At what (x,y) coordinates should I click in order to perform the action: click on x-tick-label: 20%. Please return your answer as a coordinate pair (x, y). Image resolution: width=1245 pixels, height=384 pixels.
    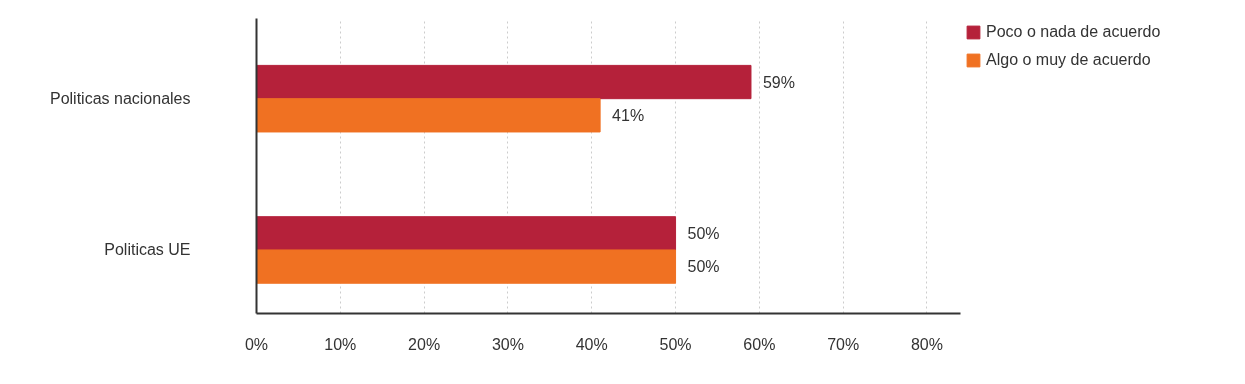
    Looking at the image, I should click on (424, 344).